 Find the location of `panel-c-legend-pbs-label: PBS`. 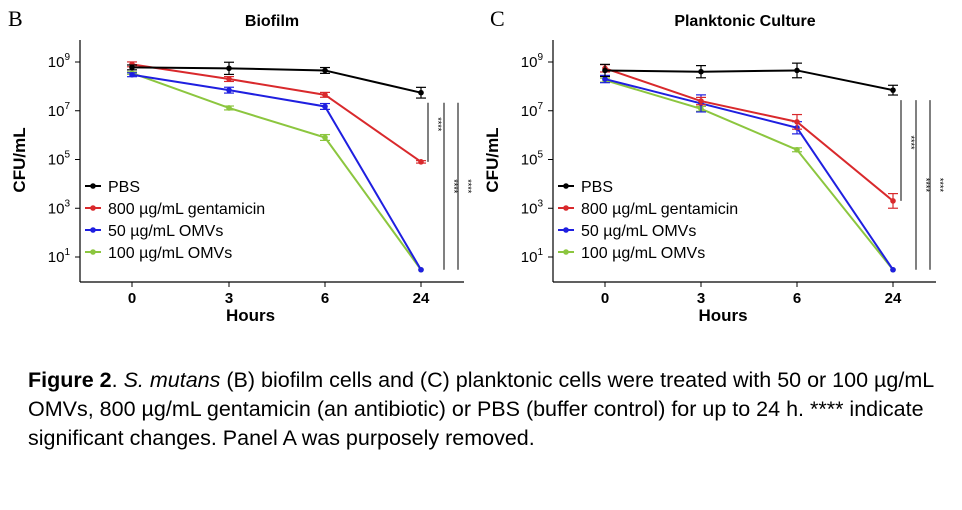

panel-c-legend-pbs-label: PBS is located at coordinates (597, 187).